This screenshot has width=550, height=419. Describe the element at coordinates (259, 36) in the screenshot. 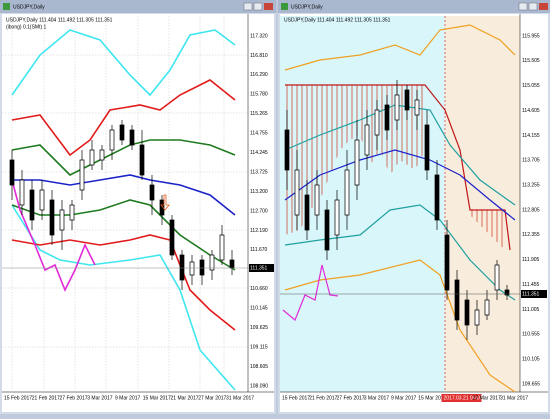

I see `price-label: 117.320` at that location.